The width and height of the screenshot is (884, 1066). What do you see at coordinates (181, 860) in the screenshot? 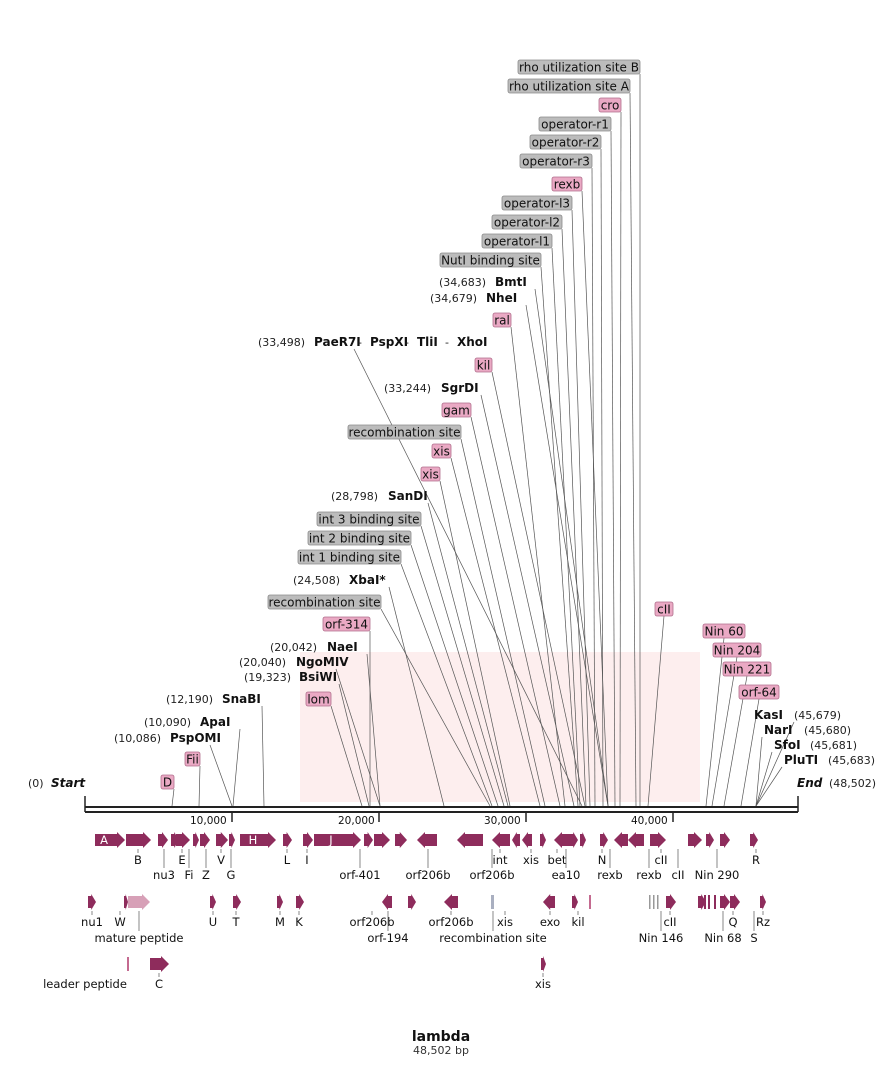
I see `gene-label: E` at bounding box center [181, 860].